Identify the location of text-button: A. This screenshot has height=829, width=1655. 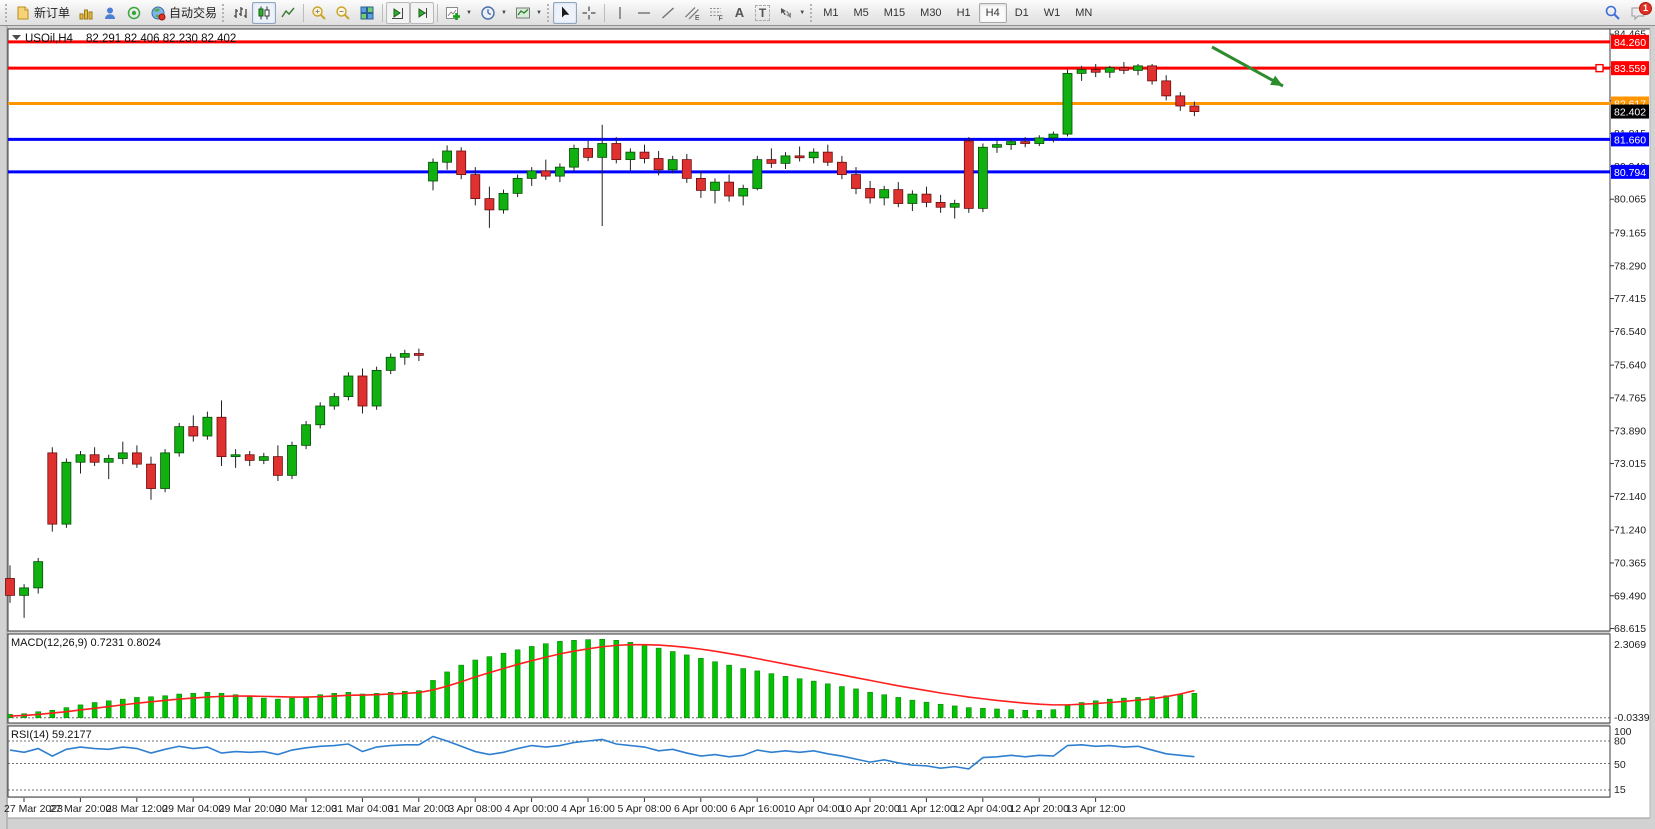
(739, 13).